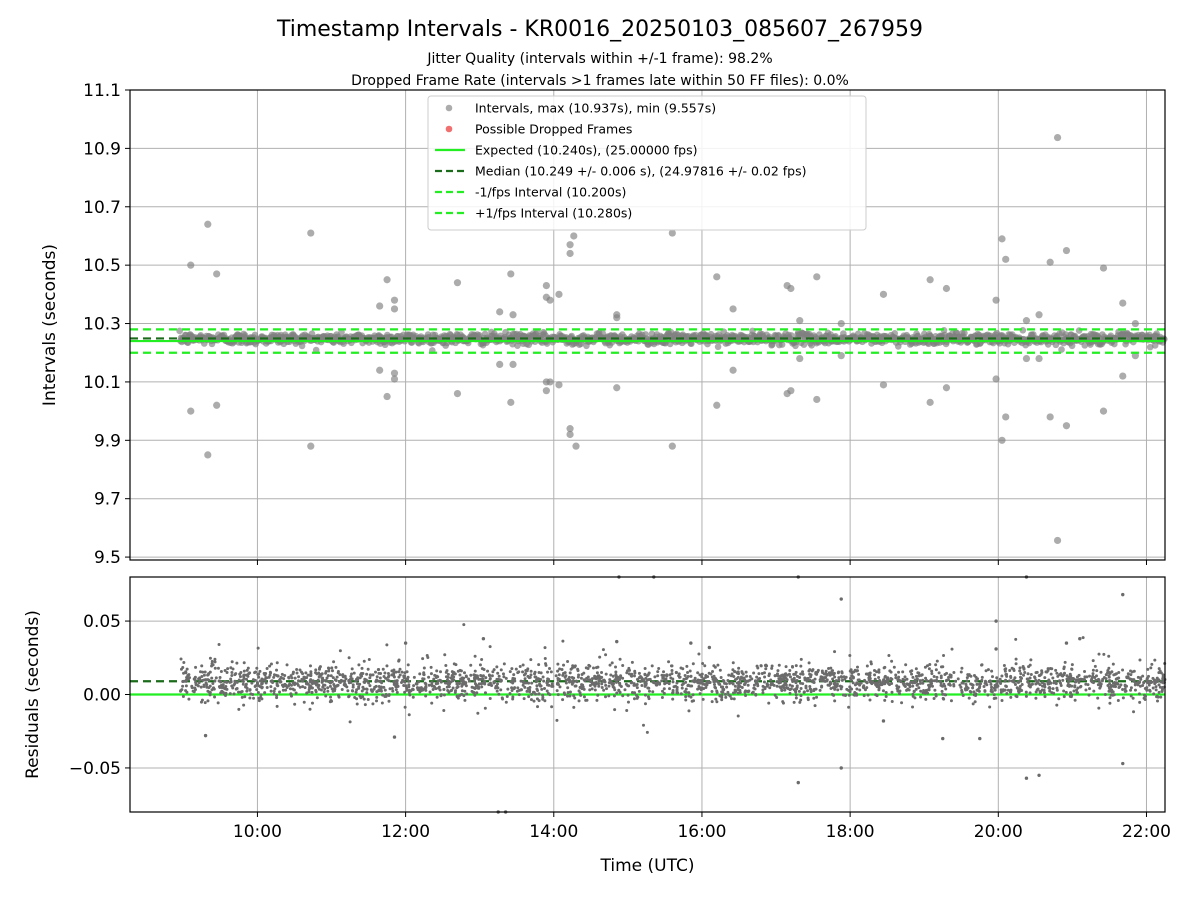  Describe the element at coordinates (998, 832) in the screenshot. I see `x-tick-label: 20:00` at that location.